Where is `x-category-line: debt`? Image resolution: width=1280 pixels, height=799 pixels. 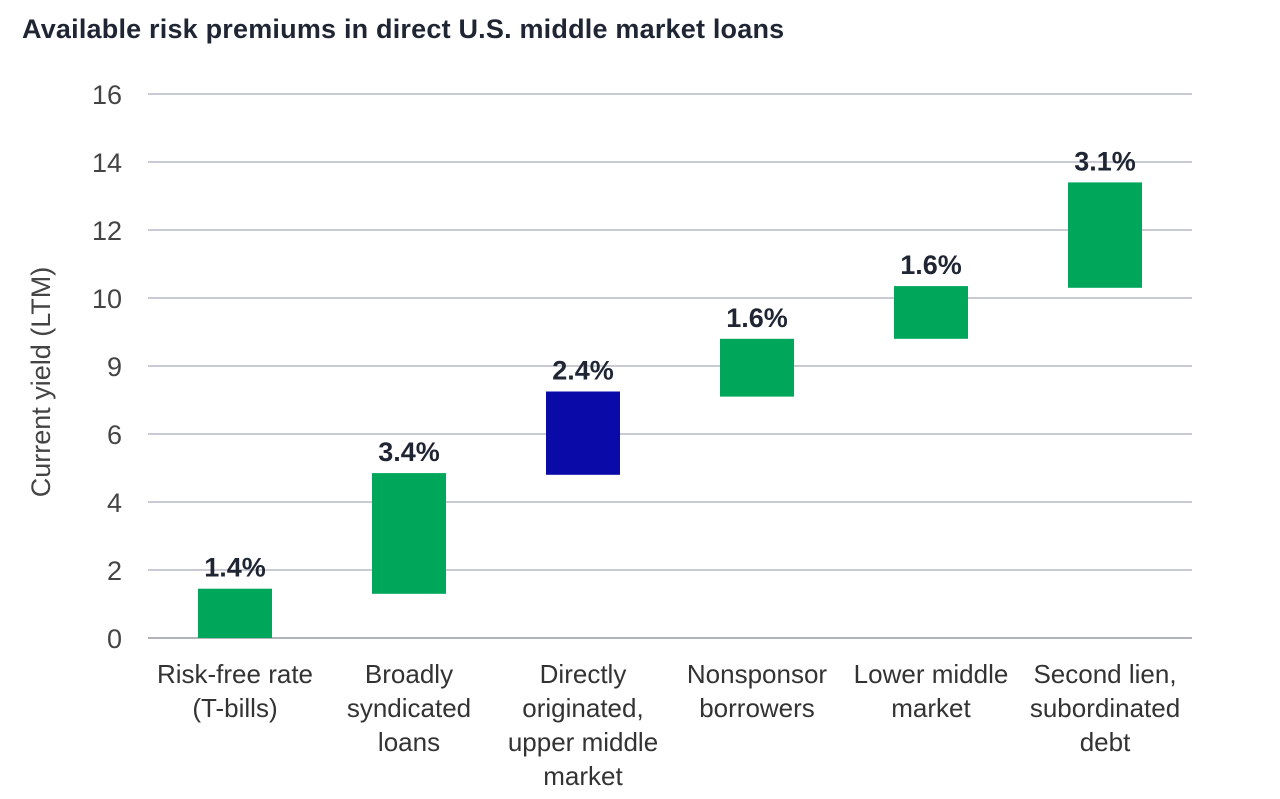
x-category-line: debt is located at coordinates (1105, 742).